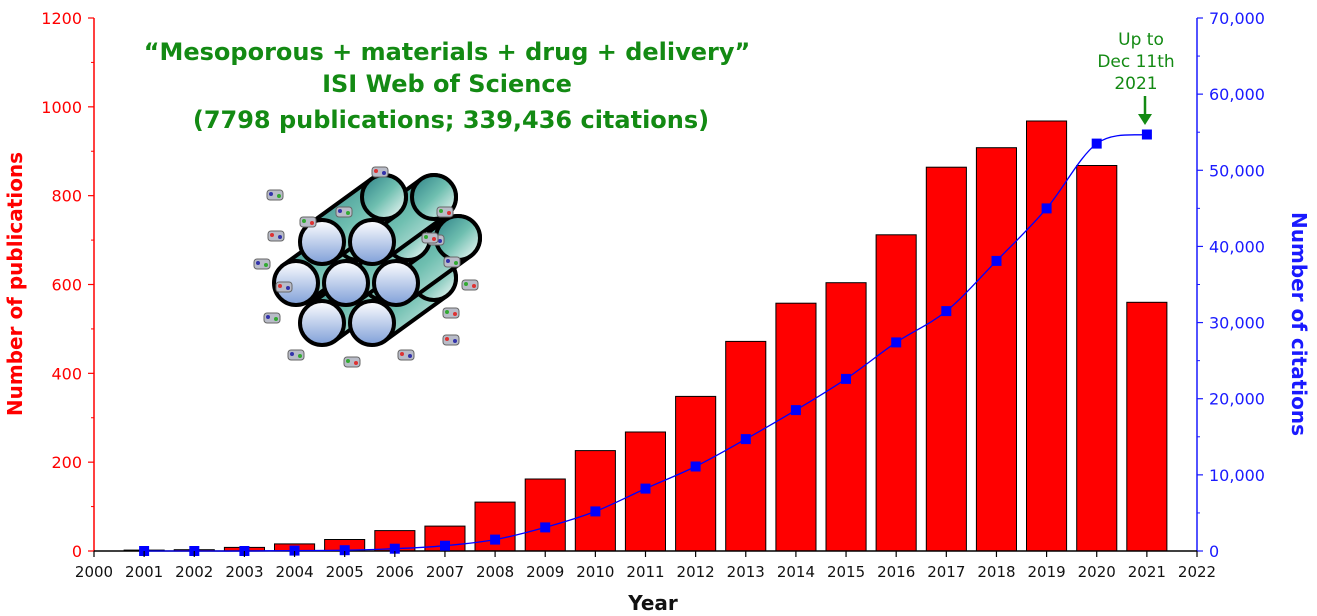  Describe the element at coordinates (1135, 62) in the screenshot. I see `annotation-line-2: Dec 11th` at that location.